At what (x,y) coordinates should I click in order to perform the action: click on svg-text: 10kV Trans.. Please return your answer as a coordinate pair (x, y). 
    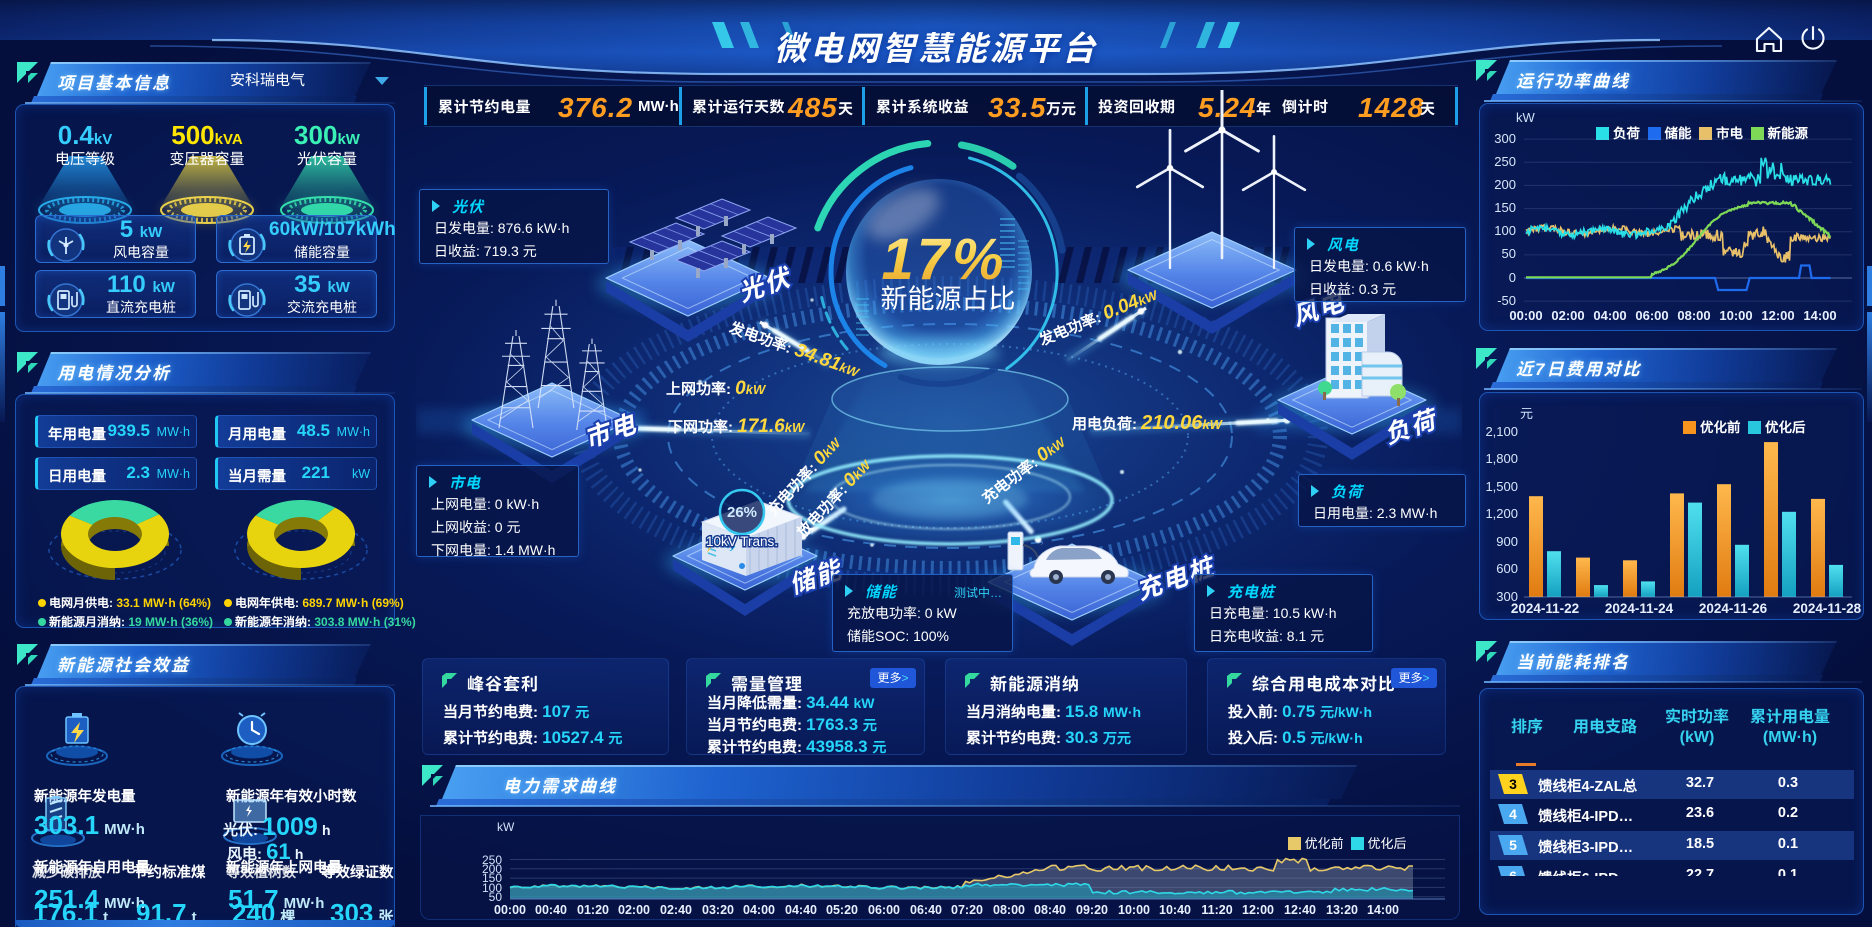
    Looking at the image, I should click on (742, 541).